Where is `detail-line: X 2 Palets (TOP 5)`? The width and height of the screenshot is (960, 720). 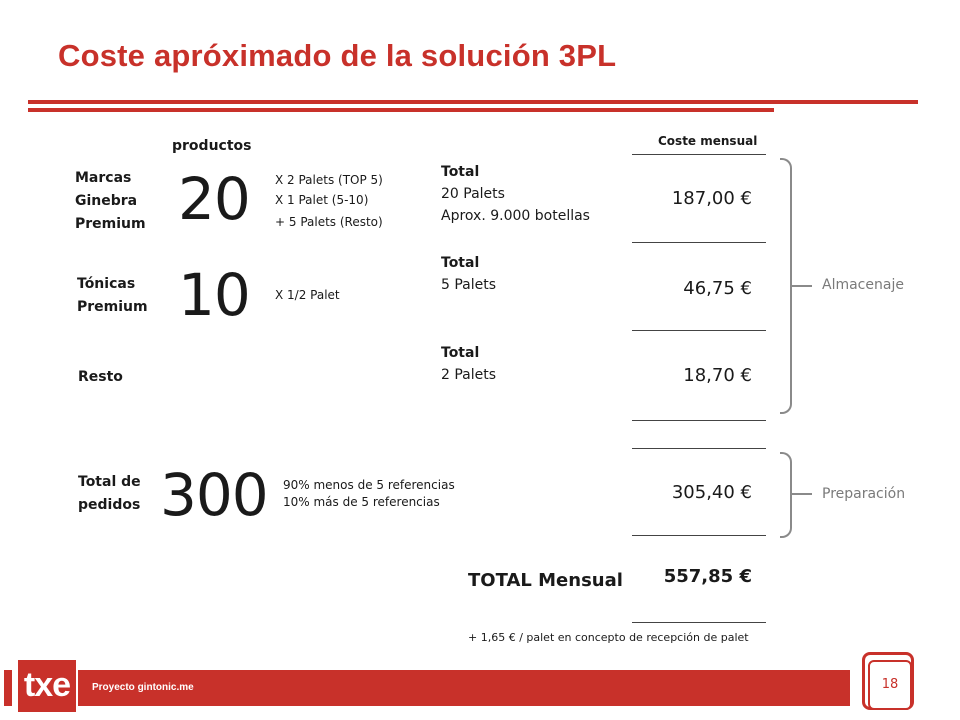
detail-line: X 2 Palets (TOP 5) is located at coordinates (329, 180).